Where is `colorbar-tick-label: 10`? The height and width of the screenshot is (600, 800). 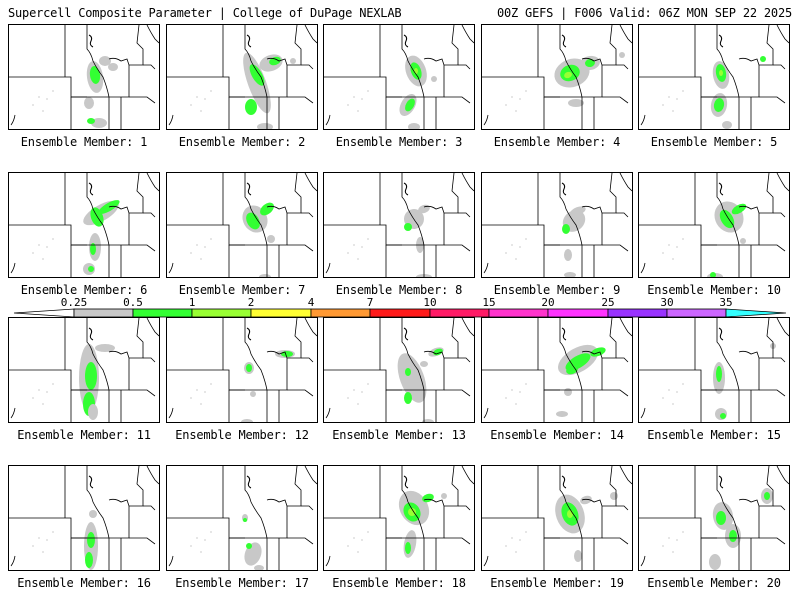 colorbar-tick-label: 10 is located at coordinates (430, 302).